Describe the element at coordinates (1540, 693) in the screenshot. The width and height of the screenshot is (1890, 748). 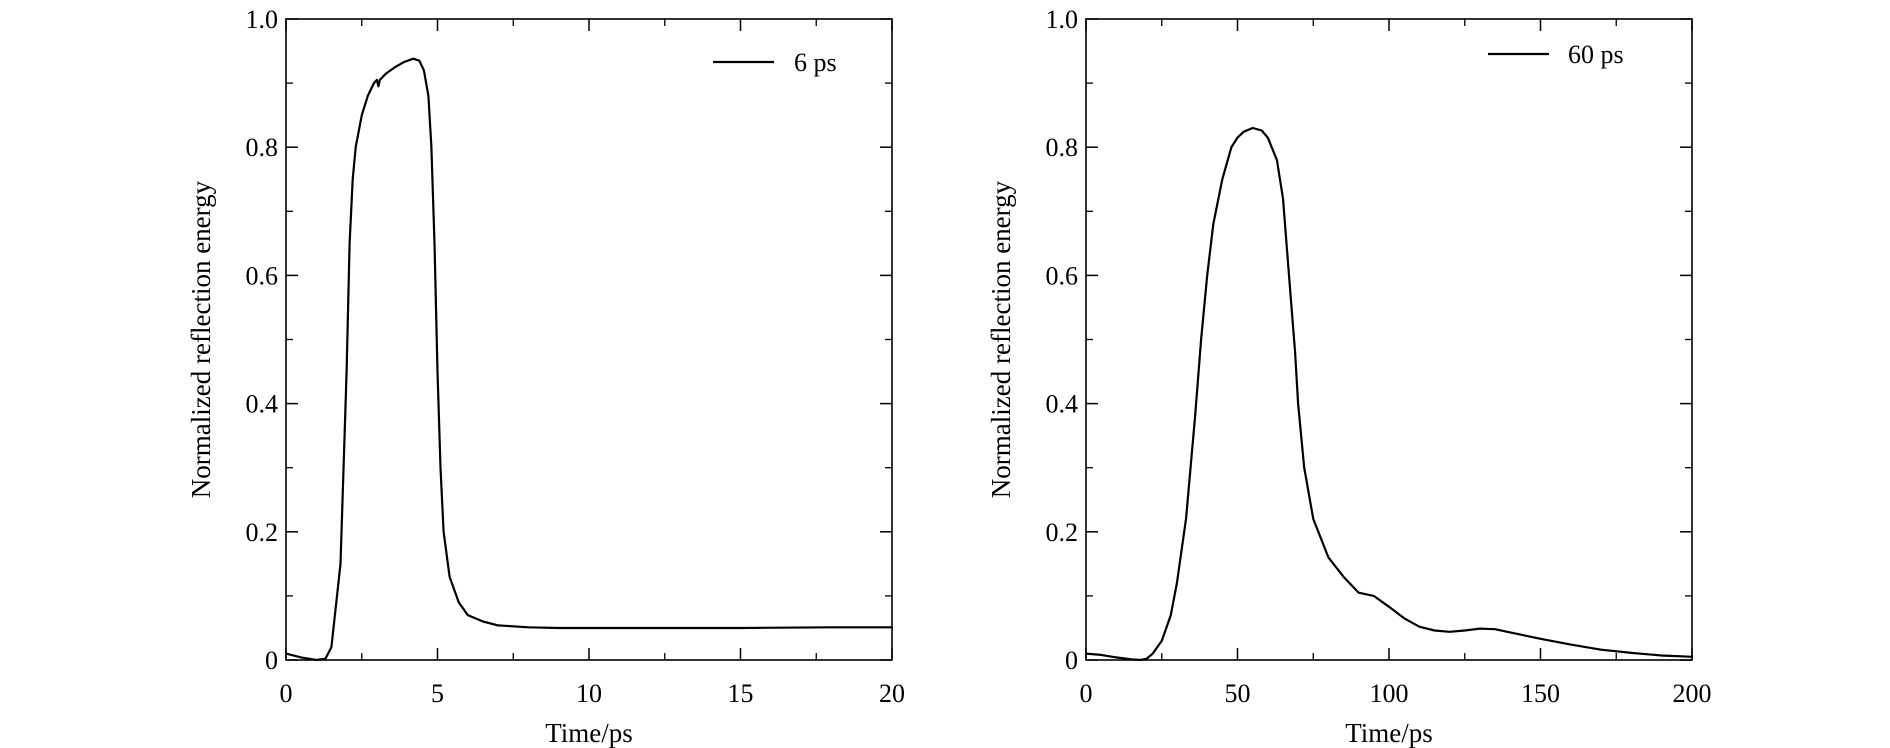
I see `x-tick-label: 150` at that location.